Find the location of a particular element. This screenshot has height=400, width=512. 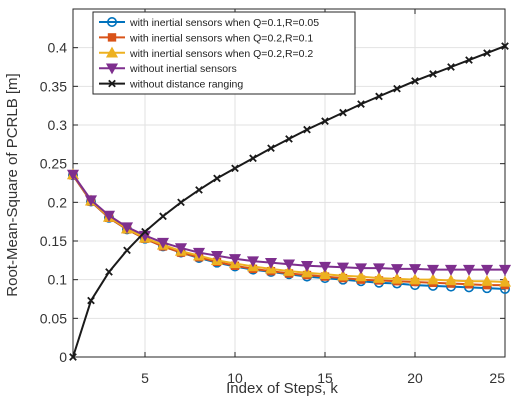

legend-label: without inertial sensors is located at coordinates (183, 69).